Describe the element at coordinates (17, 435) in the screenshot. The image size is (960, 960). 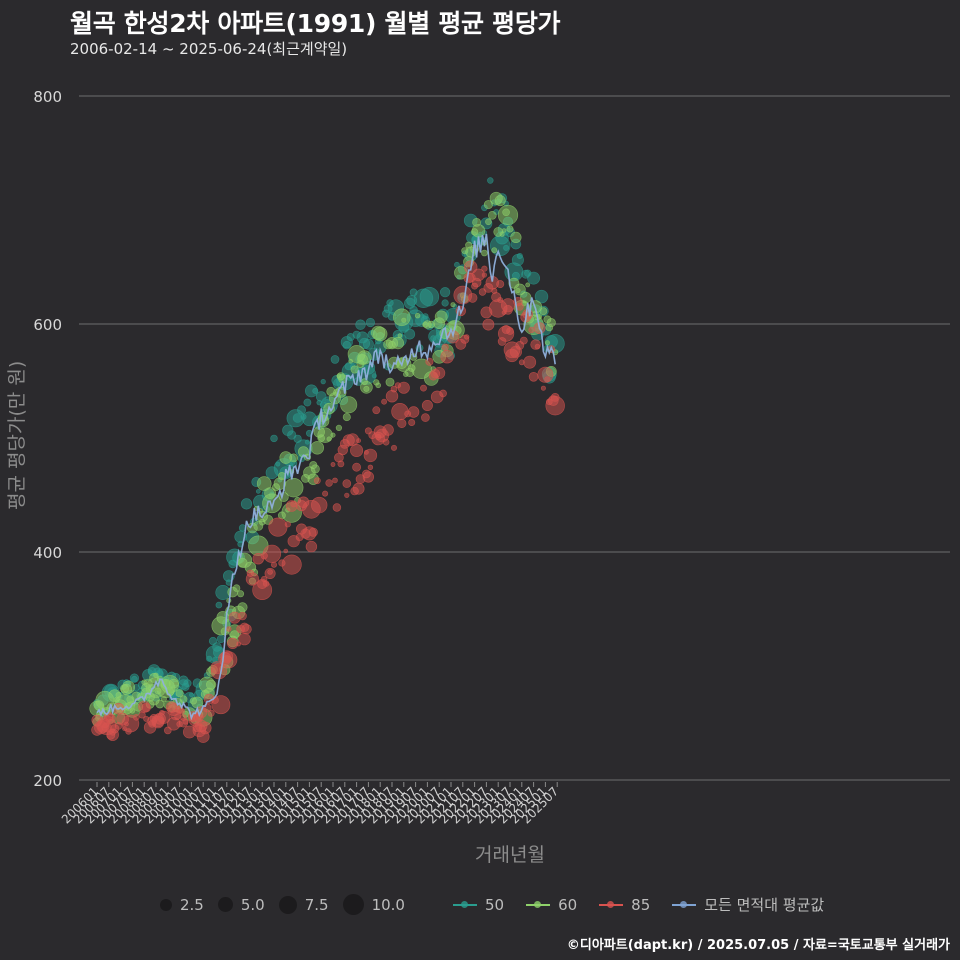
I see `y-axis-label: 평균 평당가(만 원)` at that location.